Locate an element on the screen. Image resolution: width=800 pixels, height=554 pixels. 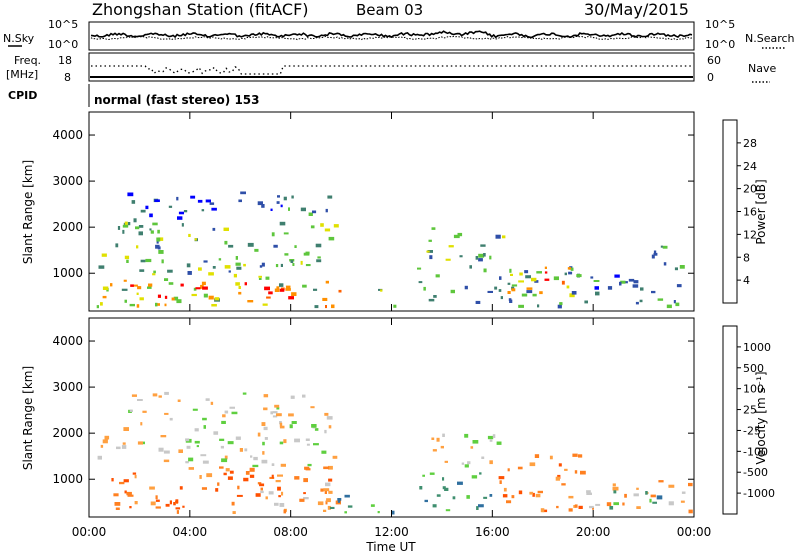
colorbar-tick-label: 24 is located at coordinates (750, 166).